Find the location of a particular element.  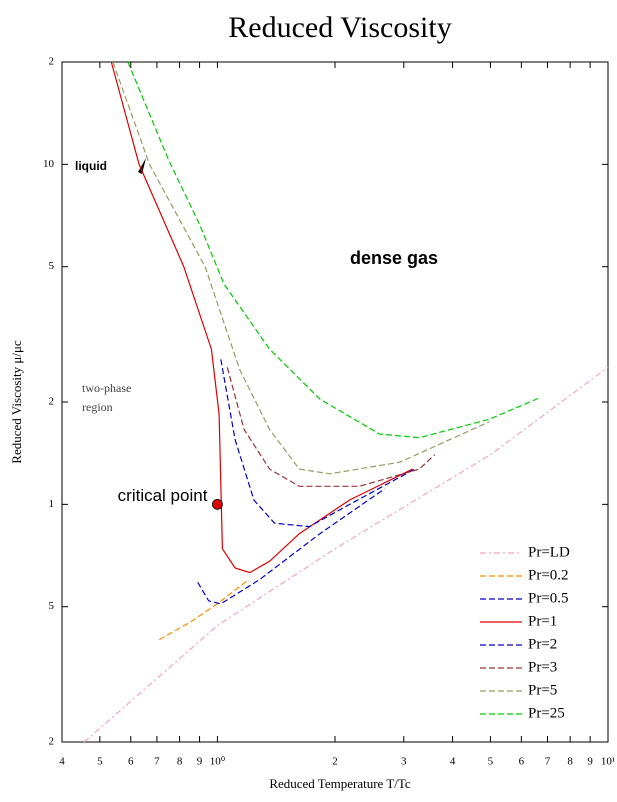

x-tick-label: 10⁰ is located at coordinates (218, 762).